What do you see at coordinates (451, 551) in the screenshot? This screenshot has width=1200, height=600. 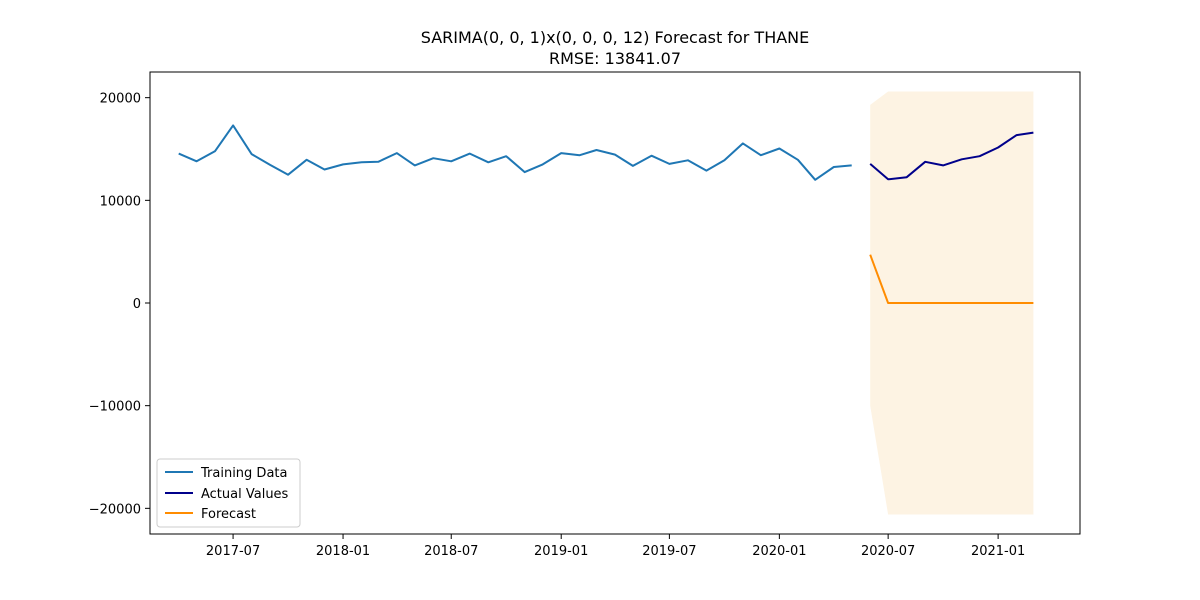 I see `x-tick-label: 2018-07` at bounding box center [451, 551].